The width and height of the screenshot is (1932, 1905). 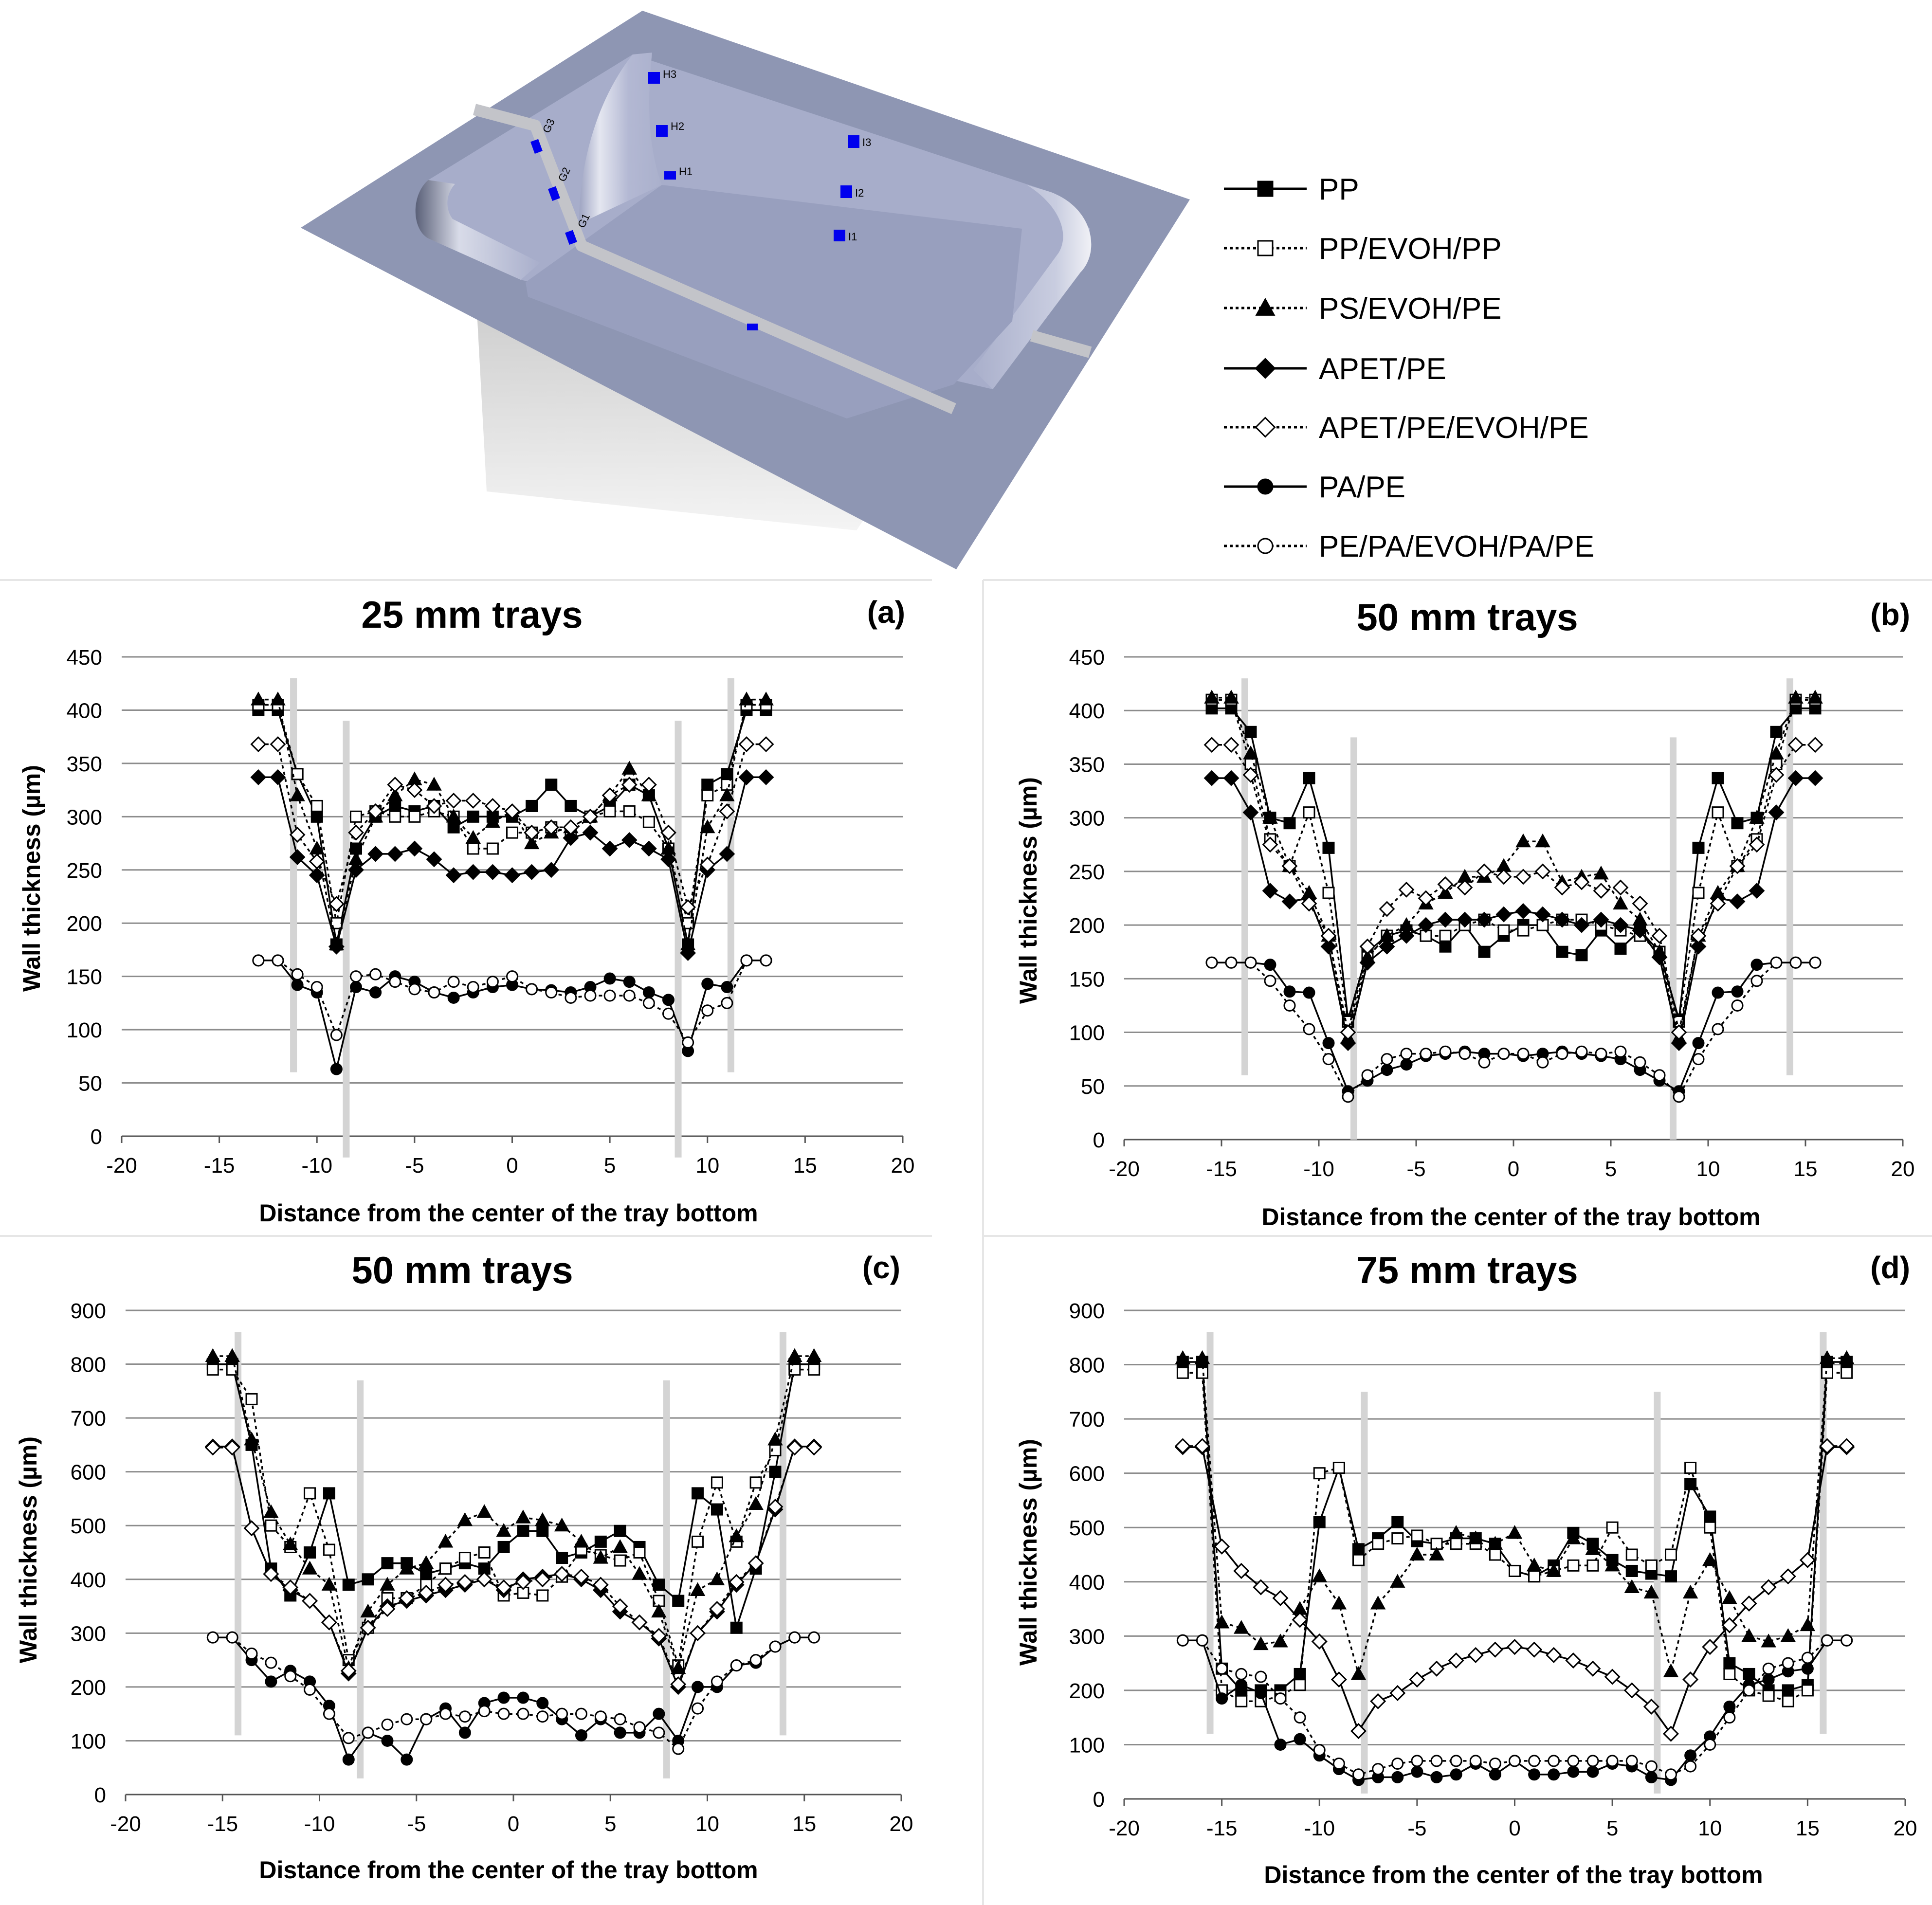 What do you see at coordinates (513, 1565) in the screenshot?
I see `series-apet-pe-evoh-pe` at bounding box center [513, 1565].